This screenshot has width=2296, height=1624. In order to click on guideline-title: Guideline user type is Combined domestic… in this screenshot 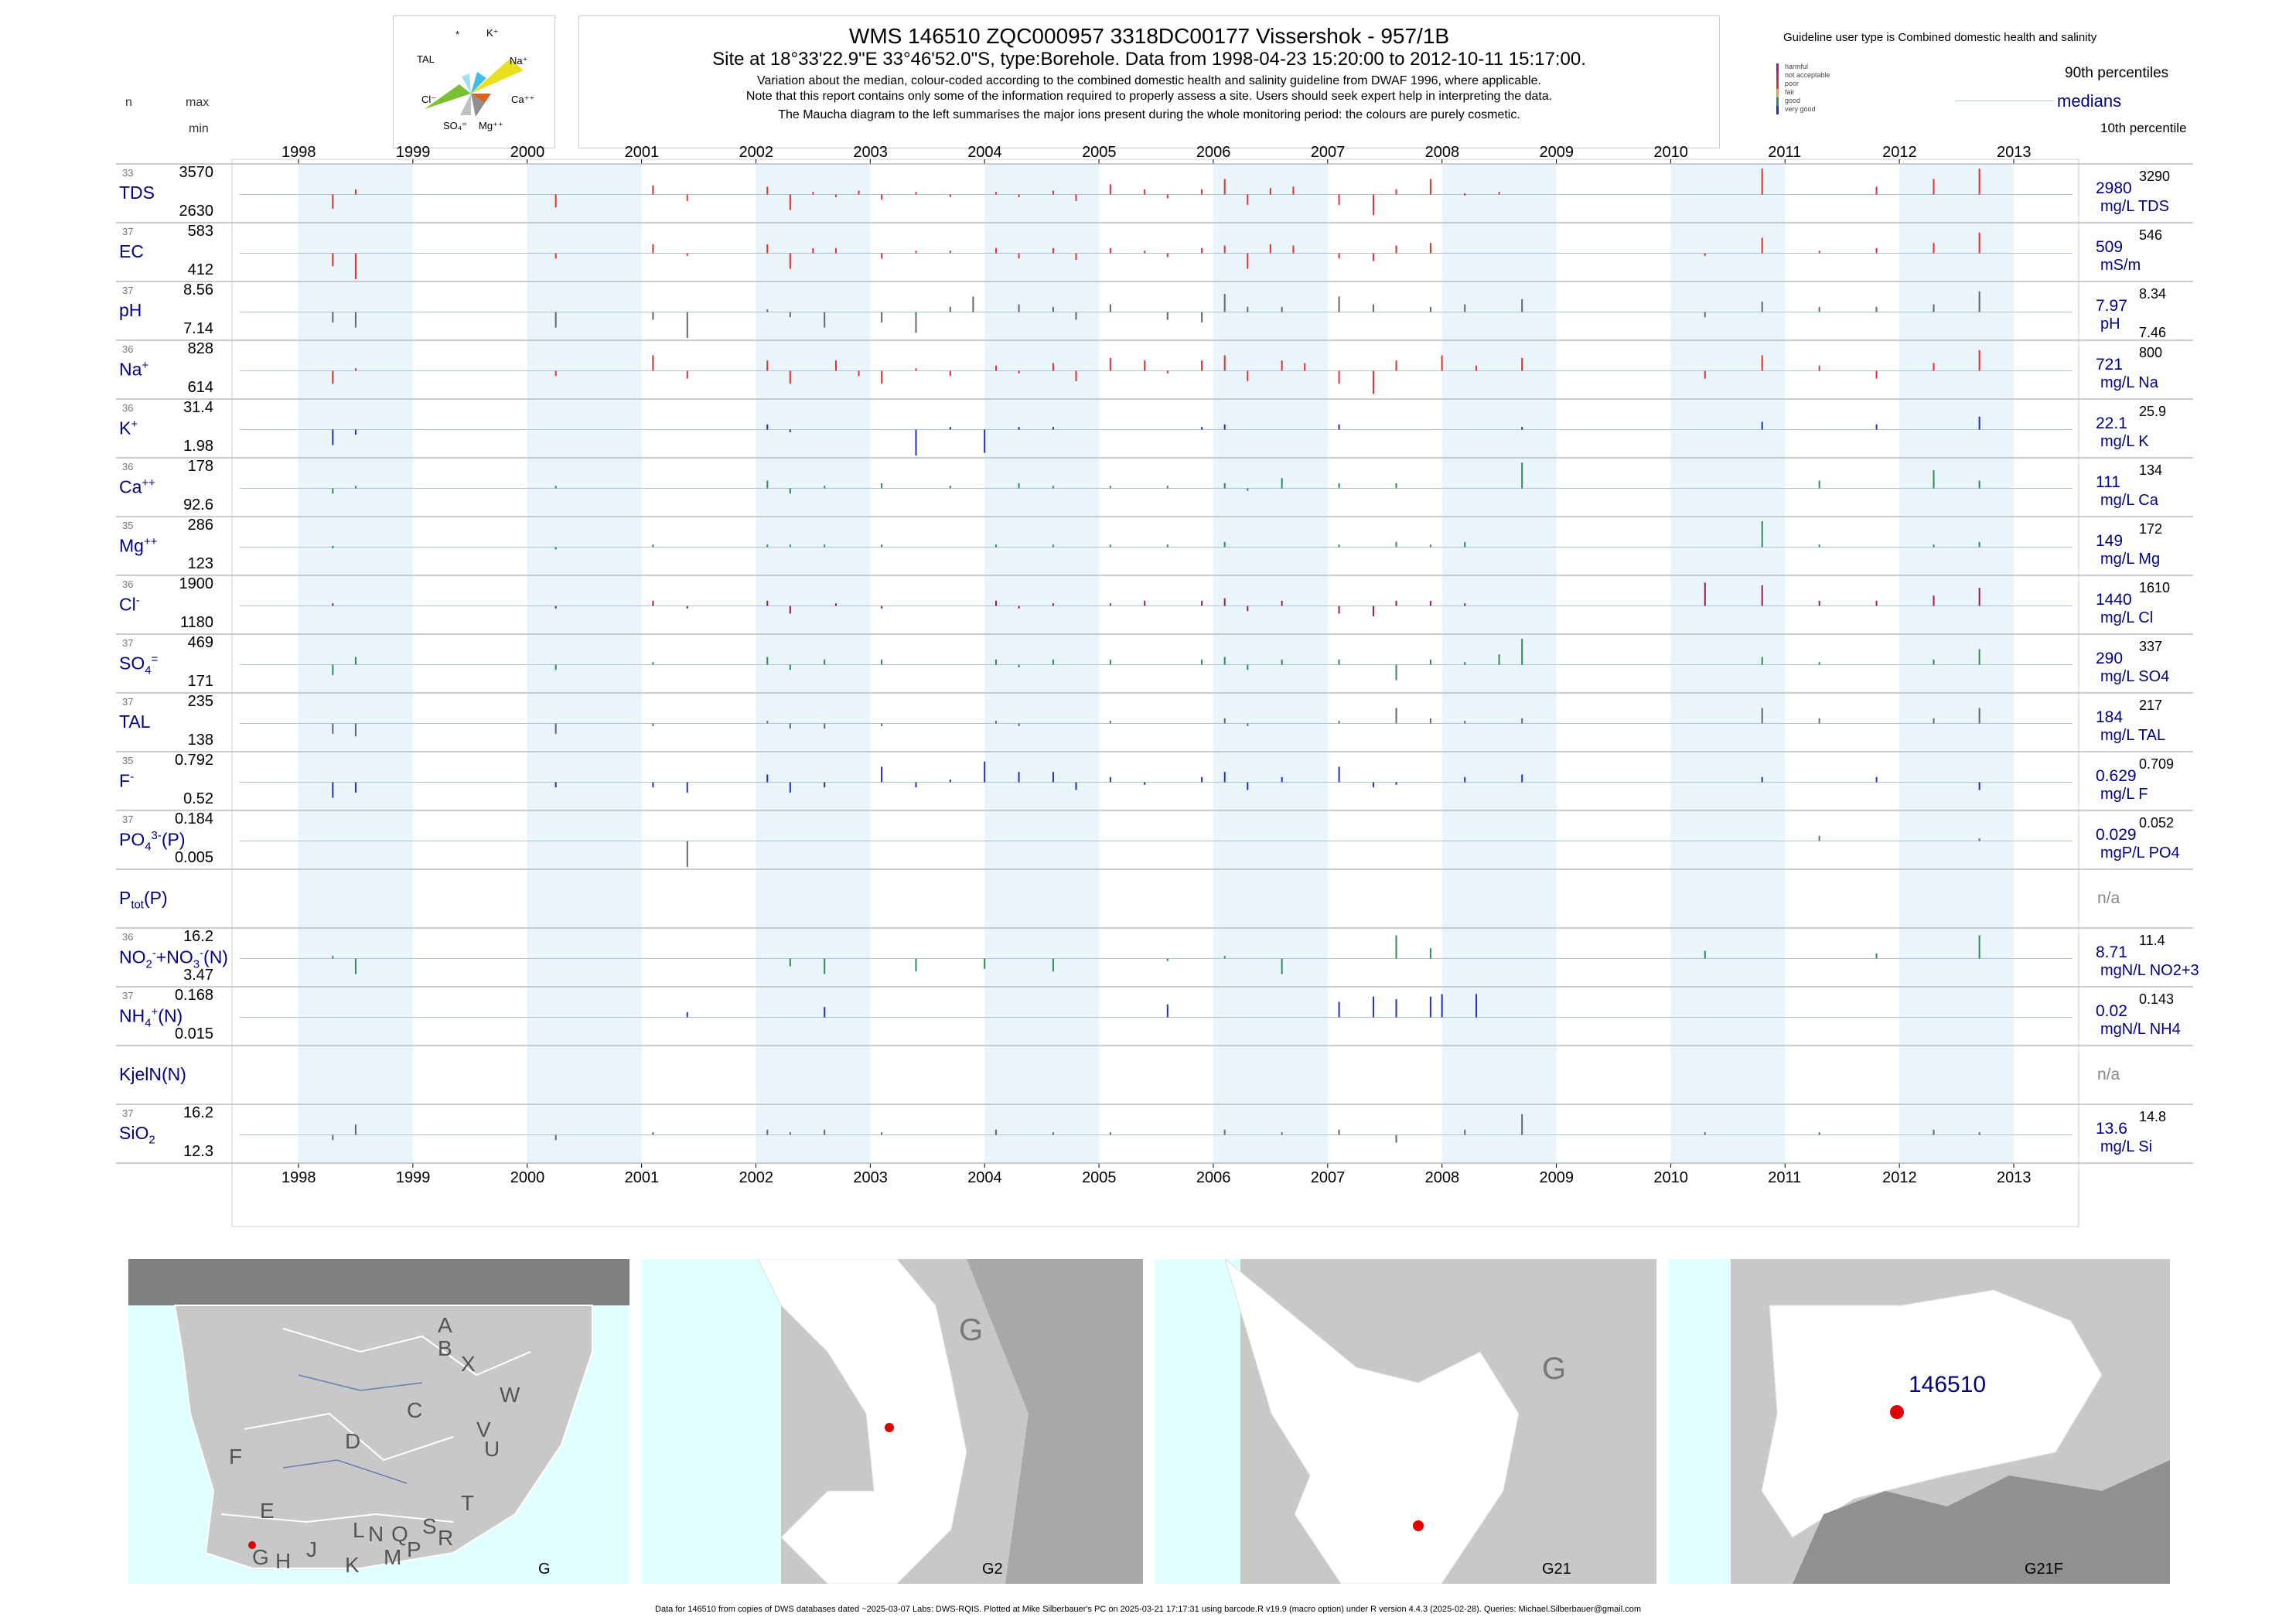, I will do `click(1940, 37)`.